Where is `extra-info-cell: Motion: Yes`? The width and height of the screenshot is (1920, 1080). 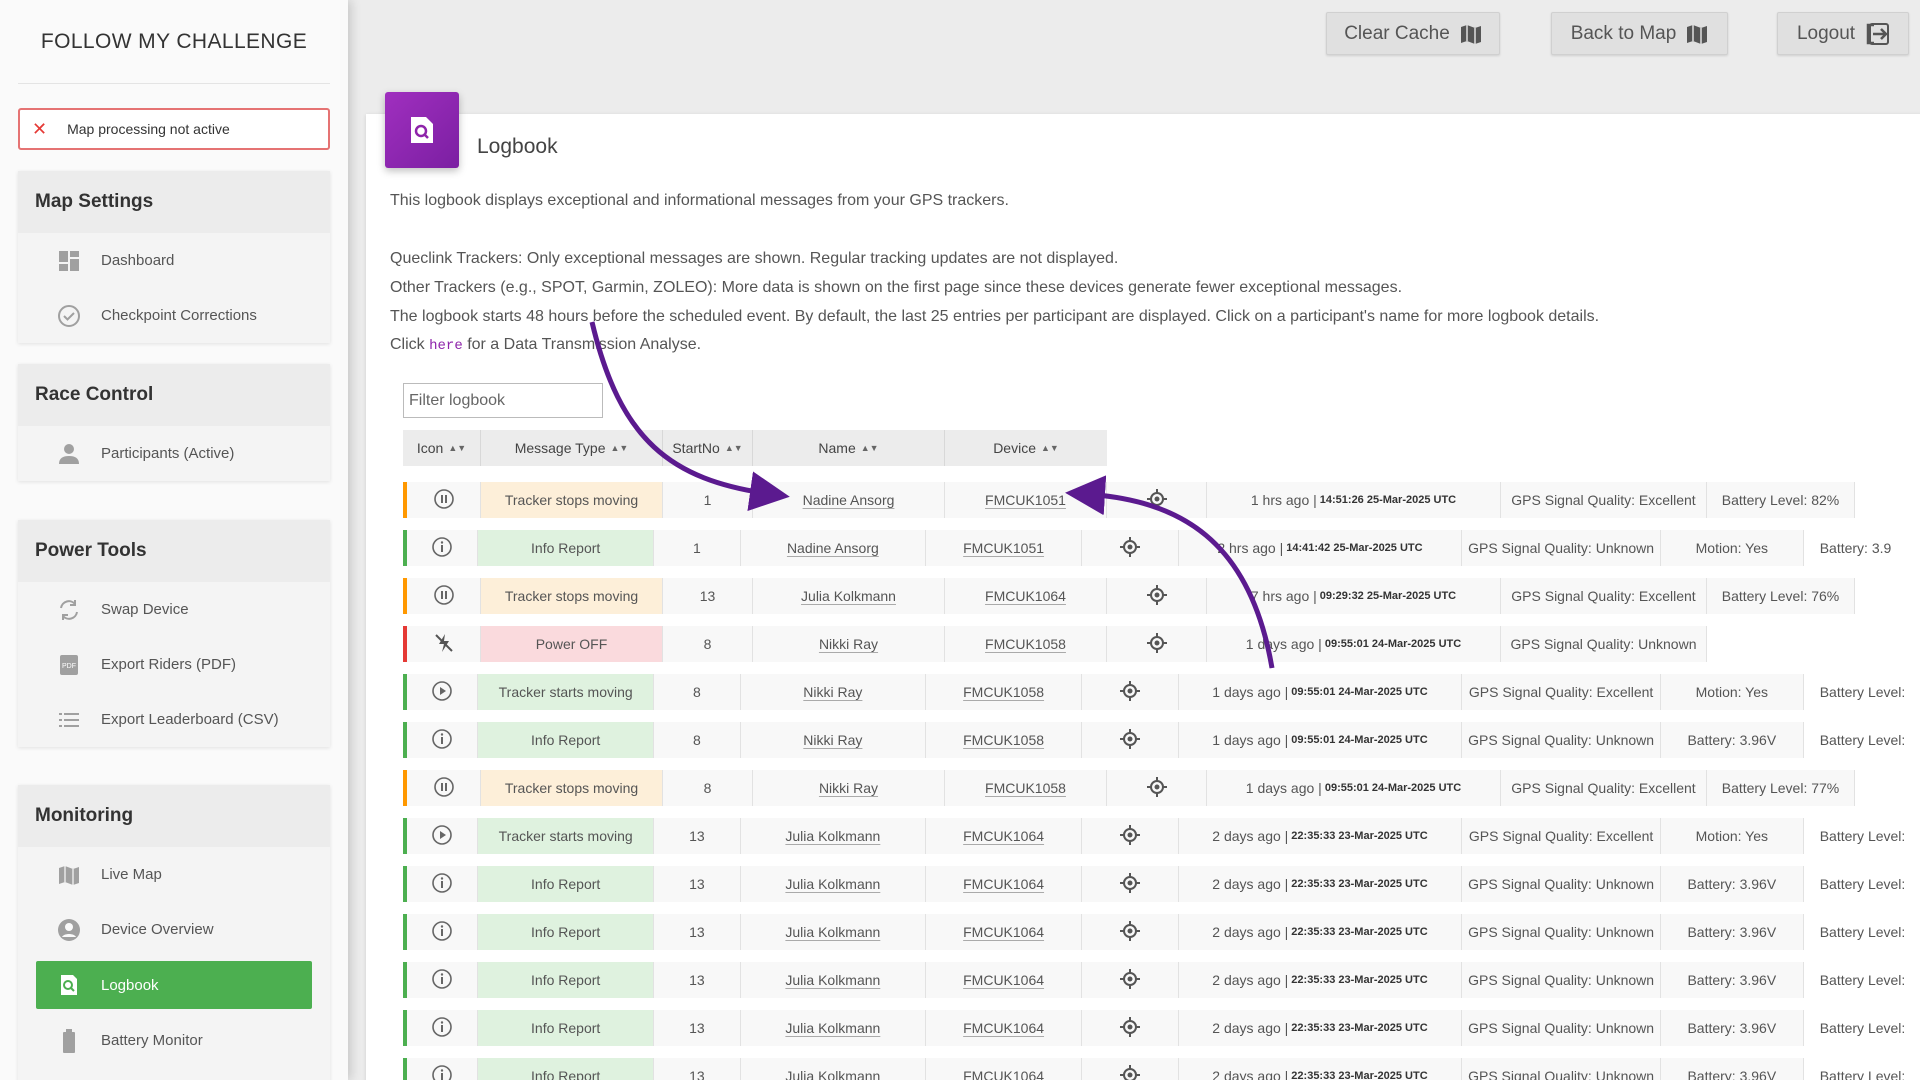
extra-info-cell: Motion: Yes is located at coordinates (1732, 548).